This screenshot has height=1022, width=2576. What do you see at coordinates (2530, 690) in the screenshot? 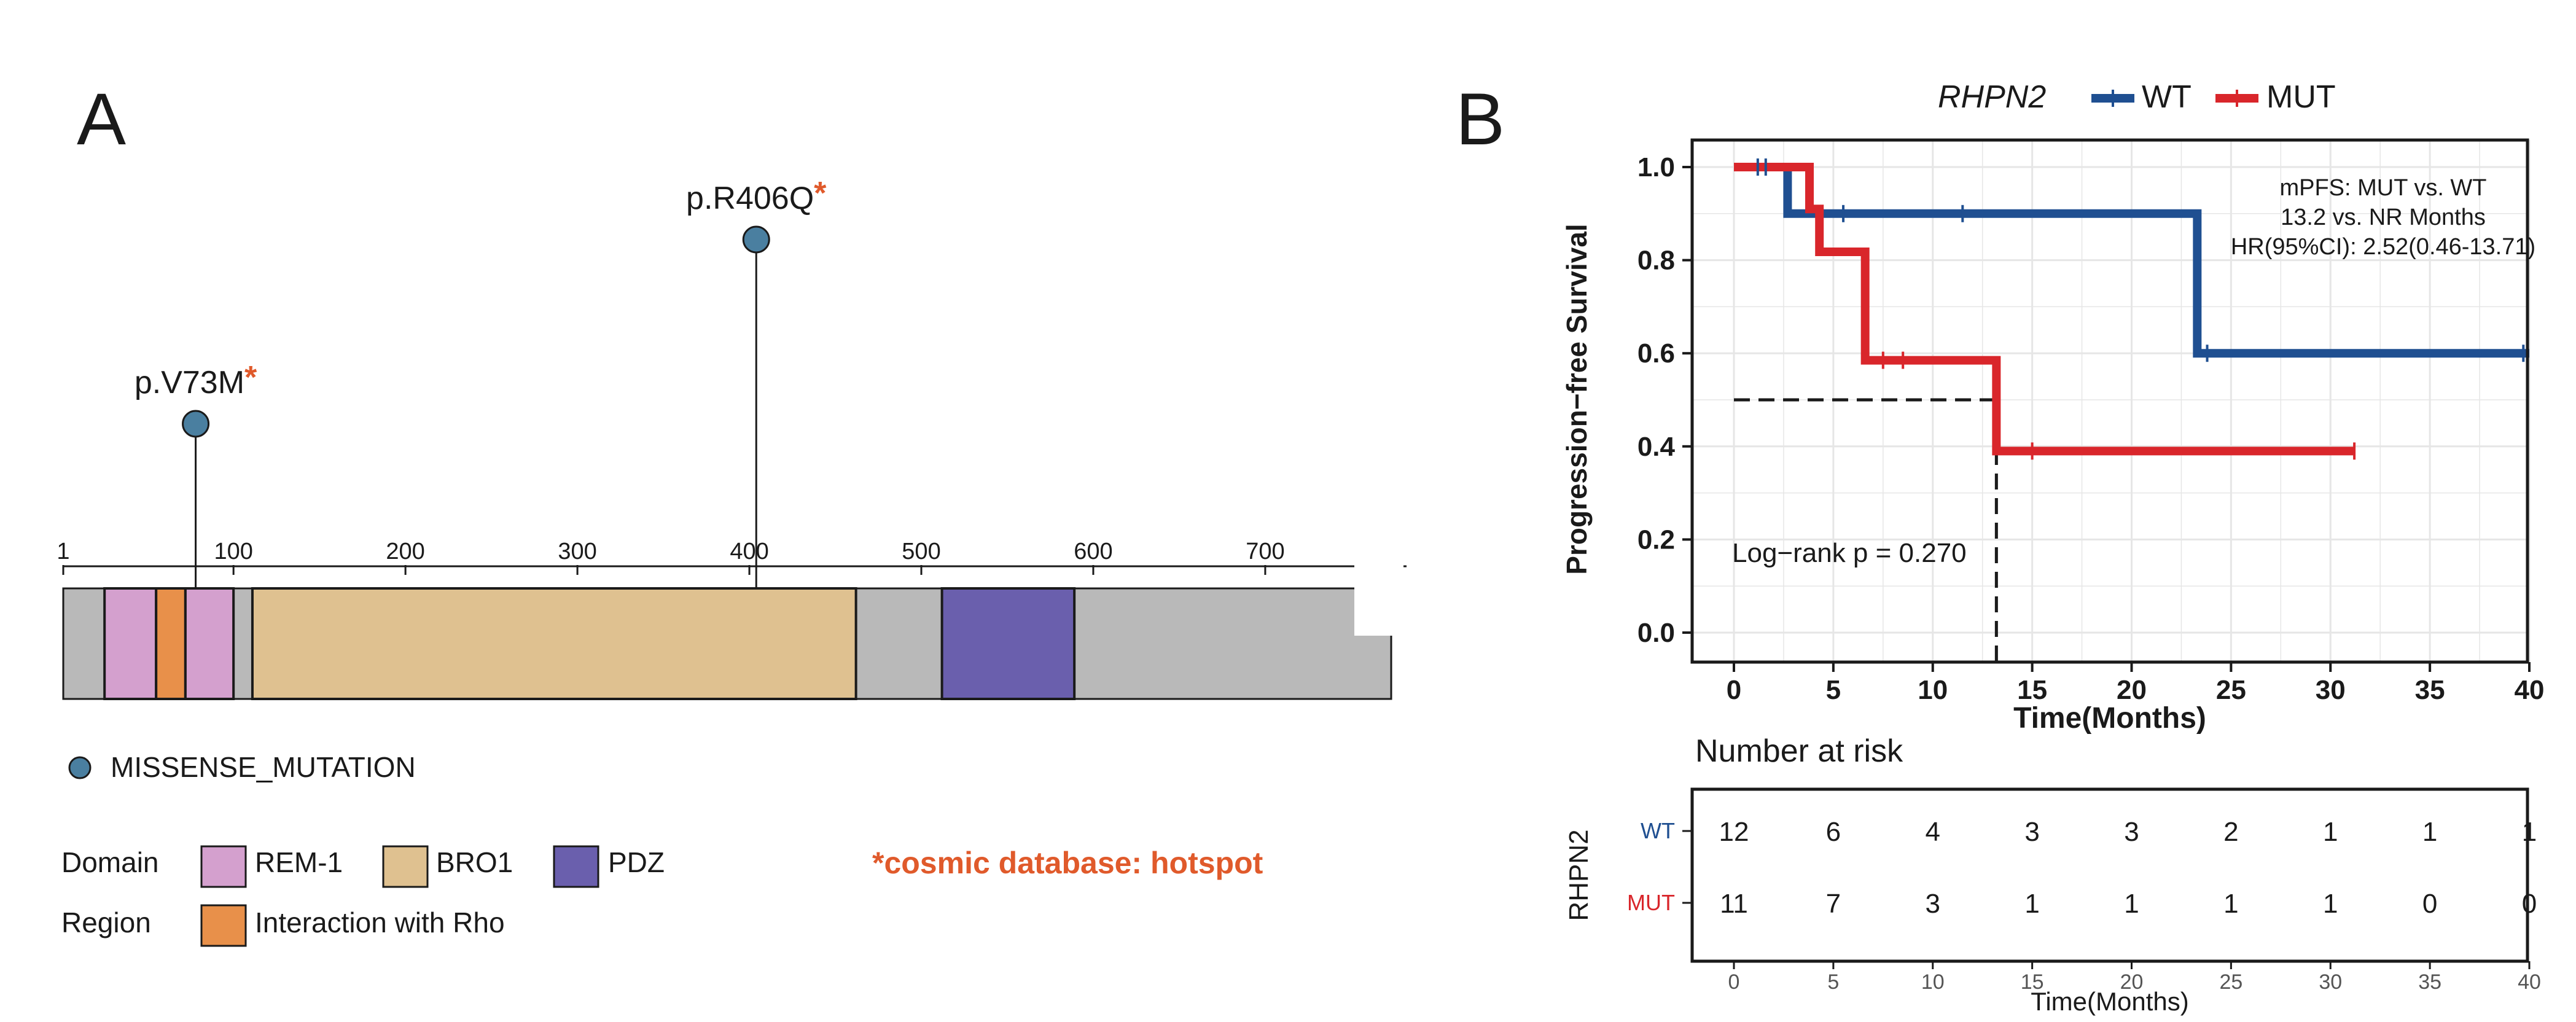
I see `x-tick-label: 40` at bounding box center [2530, 690].